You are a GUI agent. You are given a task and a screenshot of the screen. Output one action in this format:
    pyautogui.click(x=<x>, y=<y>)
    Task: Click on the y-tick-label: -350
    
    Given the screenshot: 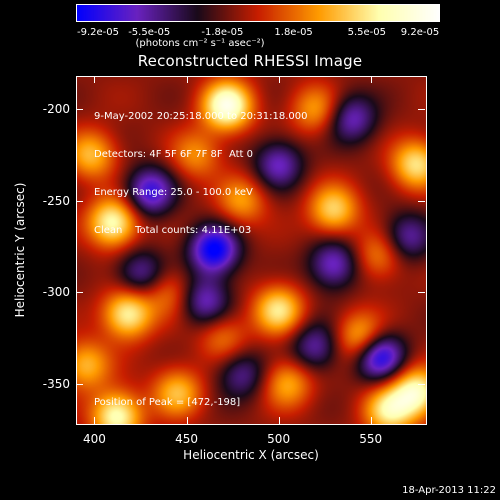 What is the action you would take?
    pyautogui.click(x=56, y=383)
    